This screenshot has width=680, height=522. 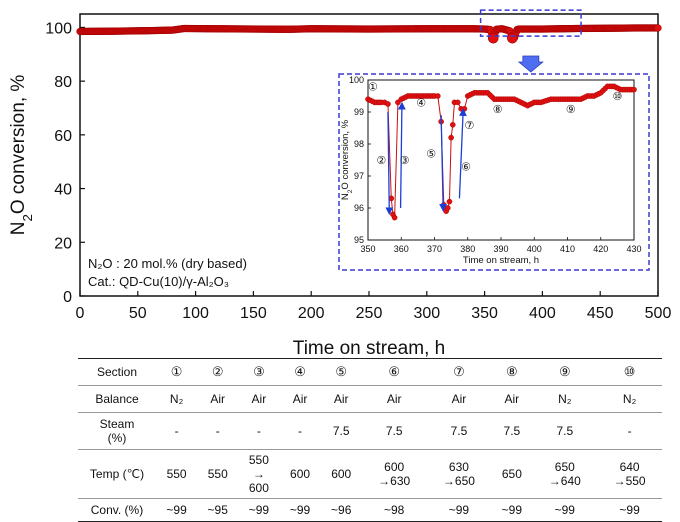 What do you see at coordinates (633, 249) in the screenshot?
I see `inset-x-tick-label: 430` at bounding box center [633, 249].